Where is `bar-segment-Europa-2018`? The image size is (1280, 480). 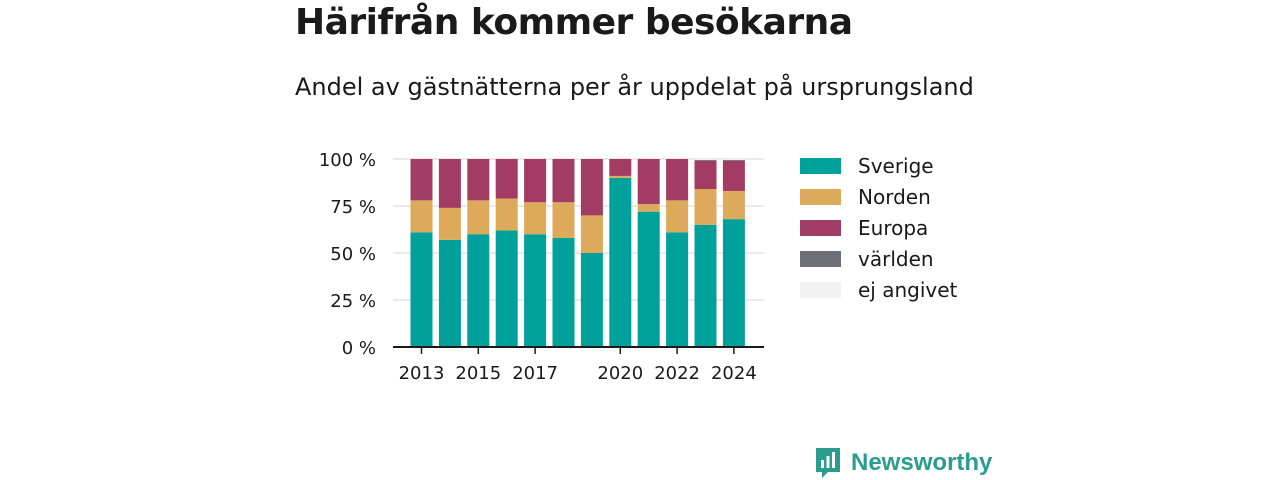
bar-segment-Europa-2018 is located at coordinates (563, 181).